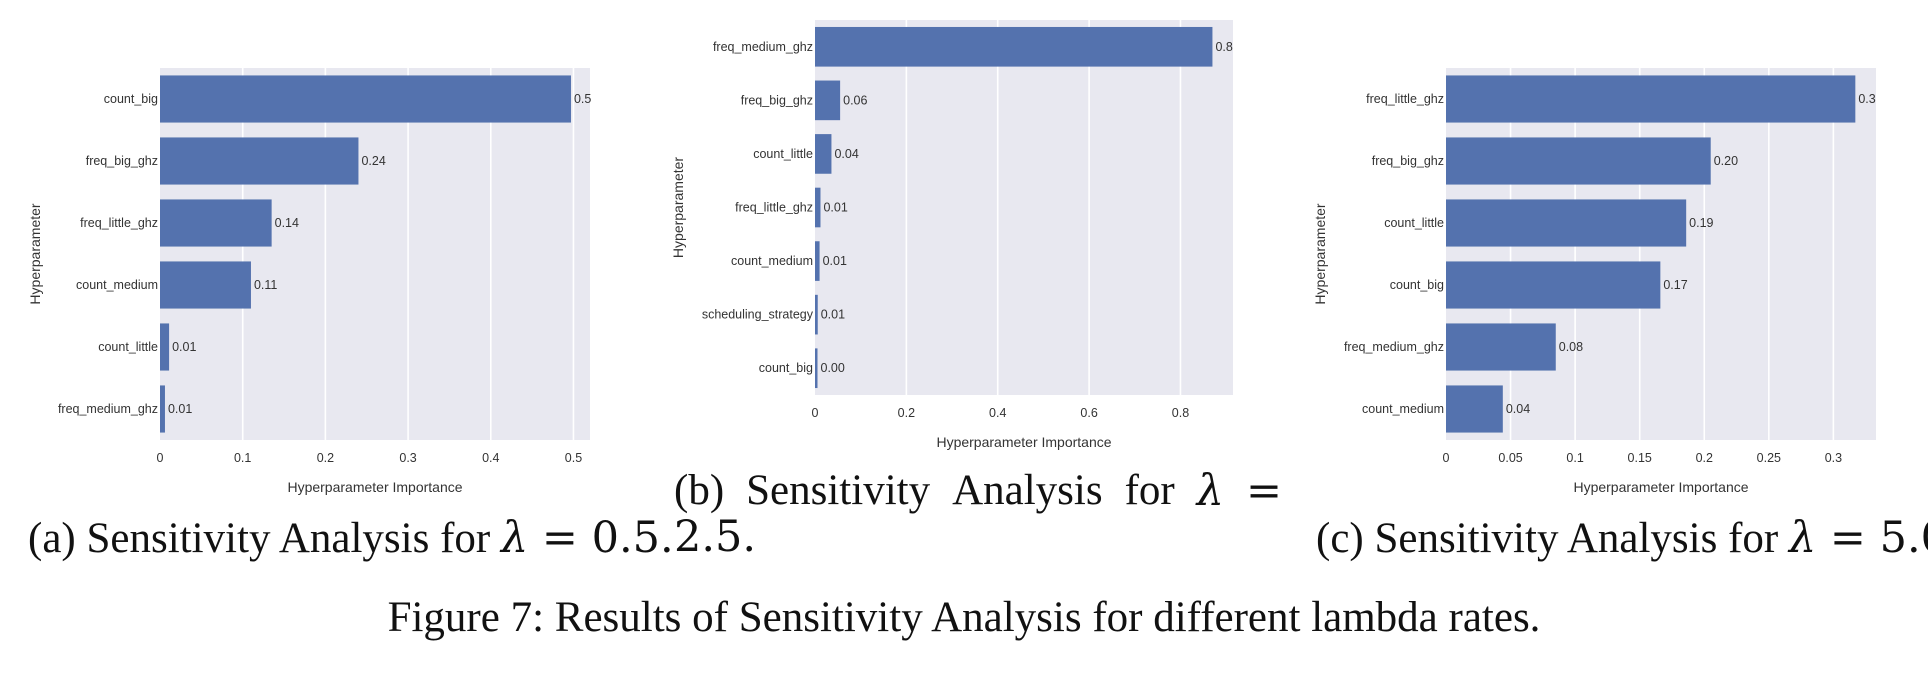 Image resolution: width=1928 pixels, height=680 pixels. Describe the element at coordinates (1726, 161) in the screenshot. I see `value-label: 0.20` at that location.